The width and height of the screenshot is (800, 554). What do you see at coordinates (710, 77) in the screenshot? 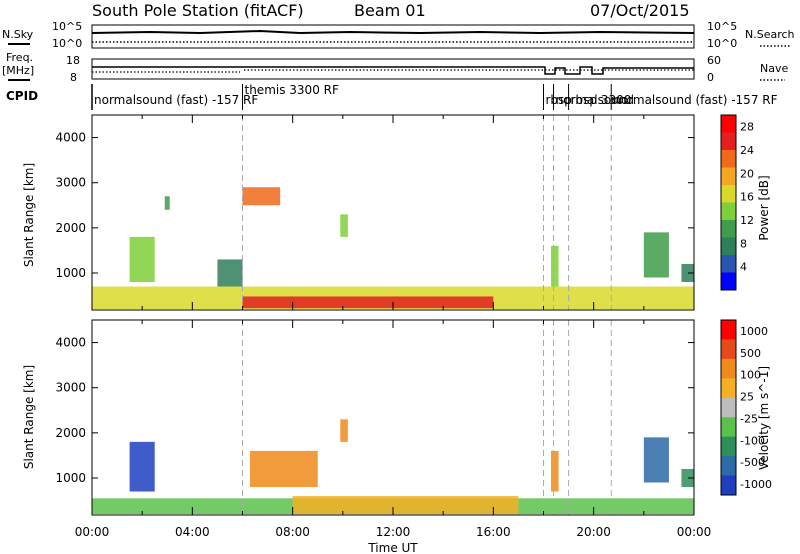
I see `nave-tick-bottom: 0` at bounding box center [710, 77].